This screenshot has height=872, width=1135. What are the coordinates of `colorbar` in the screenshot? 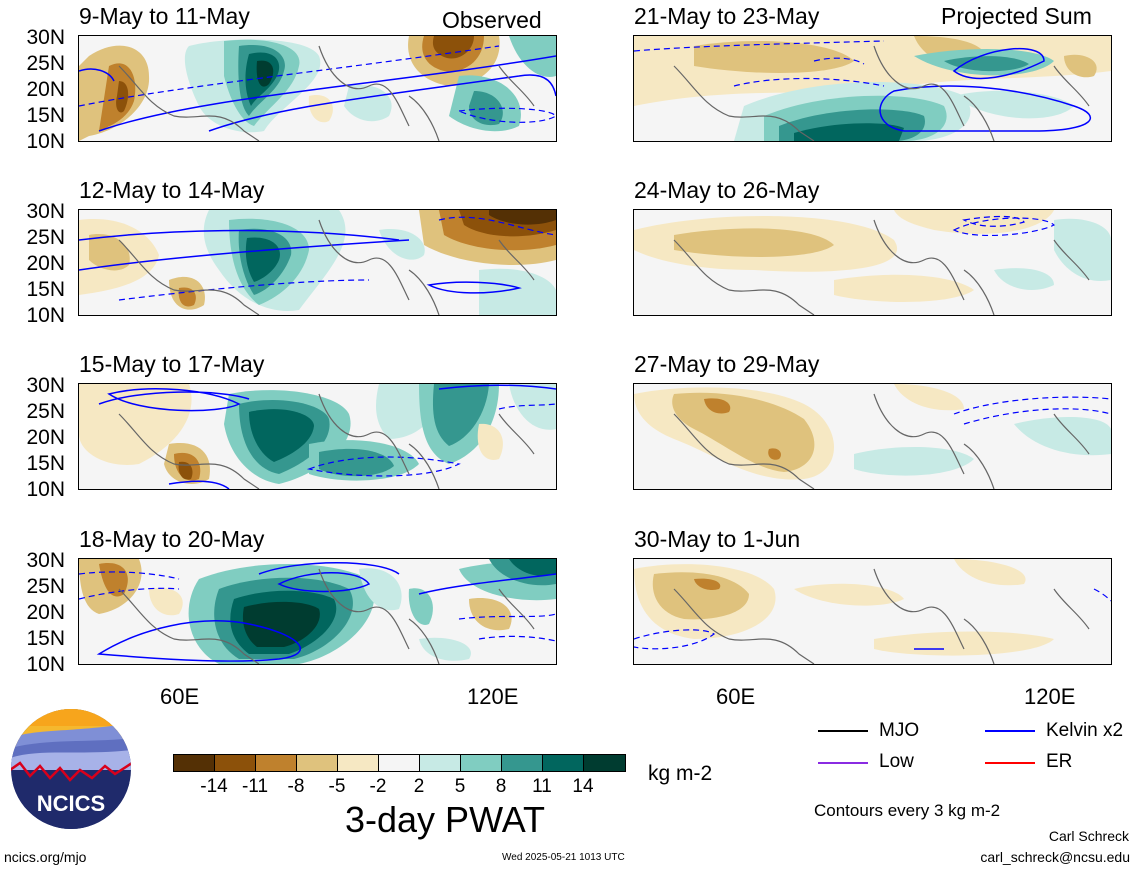 It's located at (399, 763).